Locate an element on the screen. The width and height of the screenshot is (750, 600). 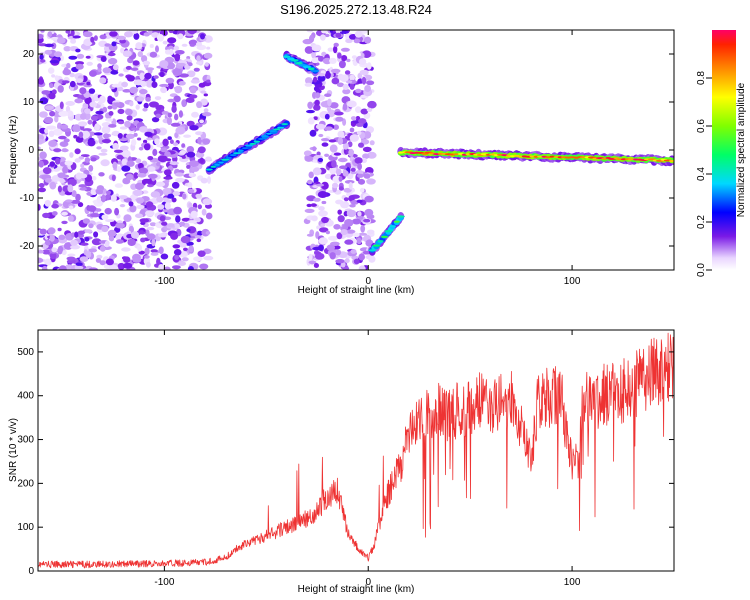
colorbar-tick-label: 0.2 is located at coordinates (701, 222).